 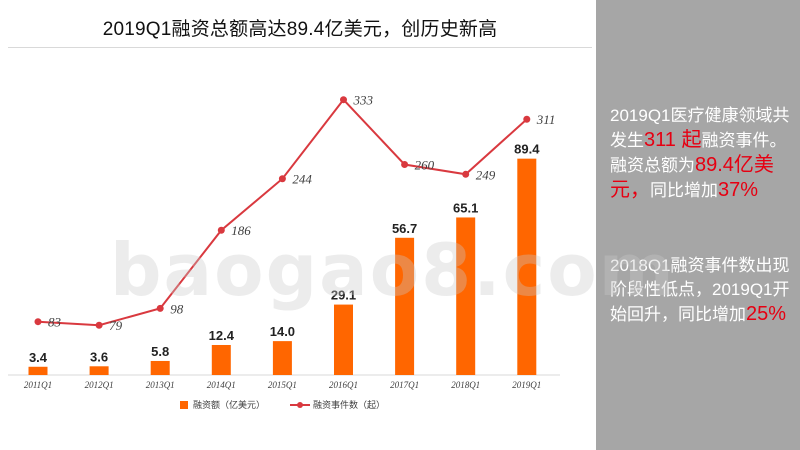 What do you see at coordinates (177, 308) in the screenshot?
I see `event-label-2013Q1: 98` at bounding box center [177, 308].